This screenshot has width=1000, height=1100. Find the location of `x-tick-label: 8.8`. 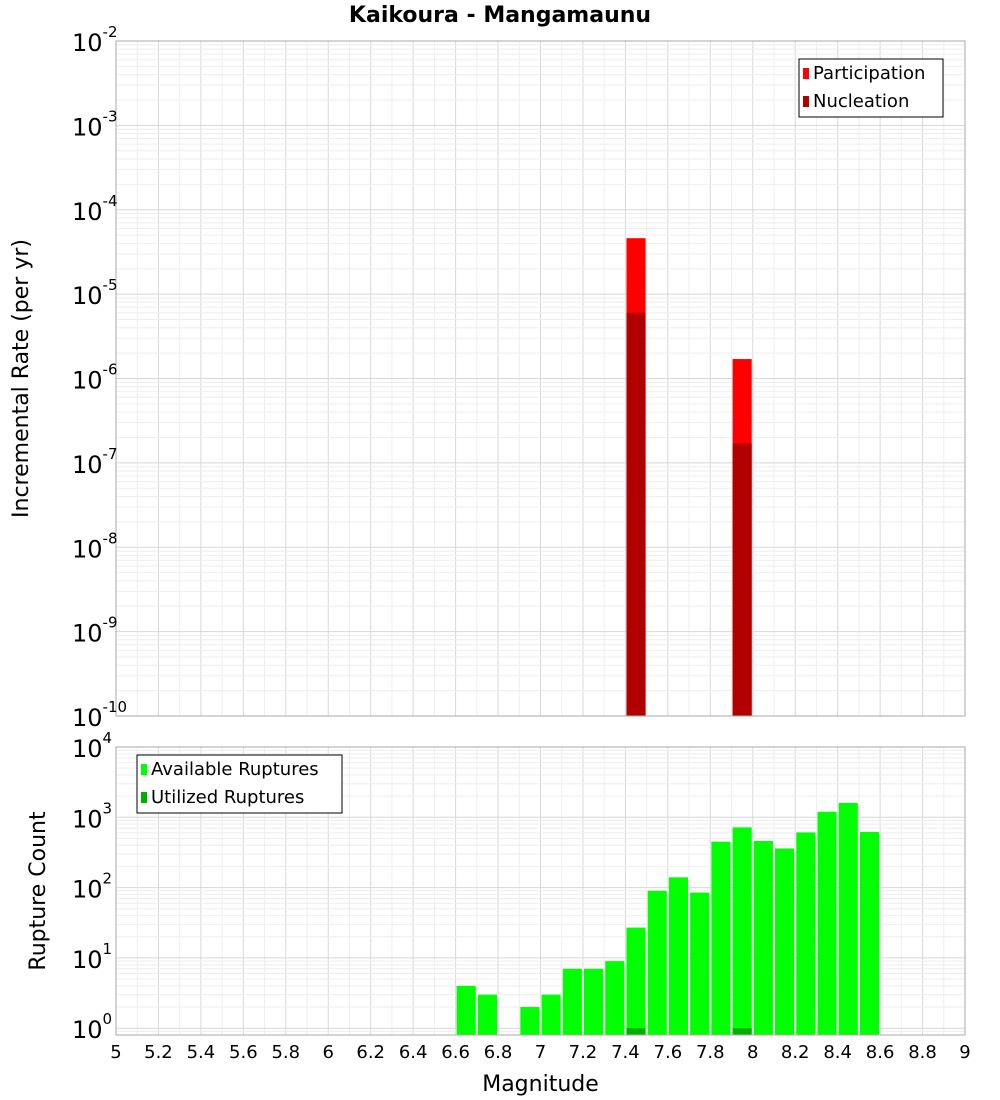

x-tick-label: 8.8 is located at coordinates (922, 1052).